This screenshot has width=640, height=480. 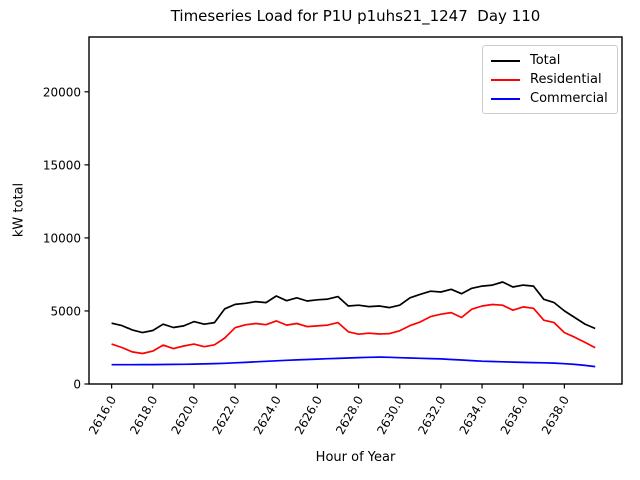 What do you see at coordinates (569, 98) in the screenshot?
I see `legend-label-commercial: Commercial` at bounding box center [569, 98].